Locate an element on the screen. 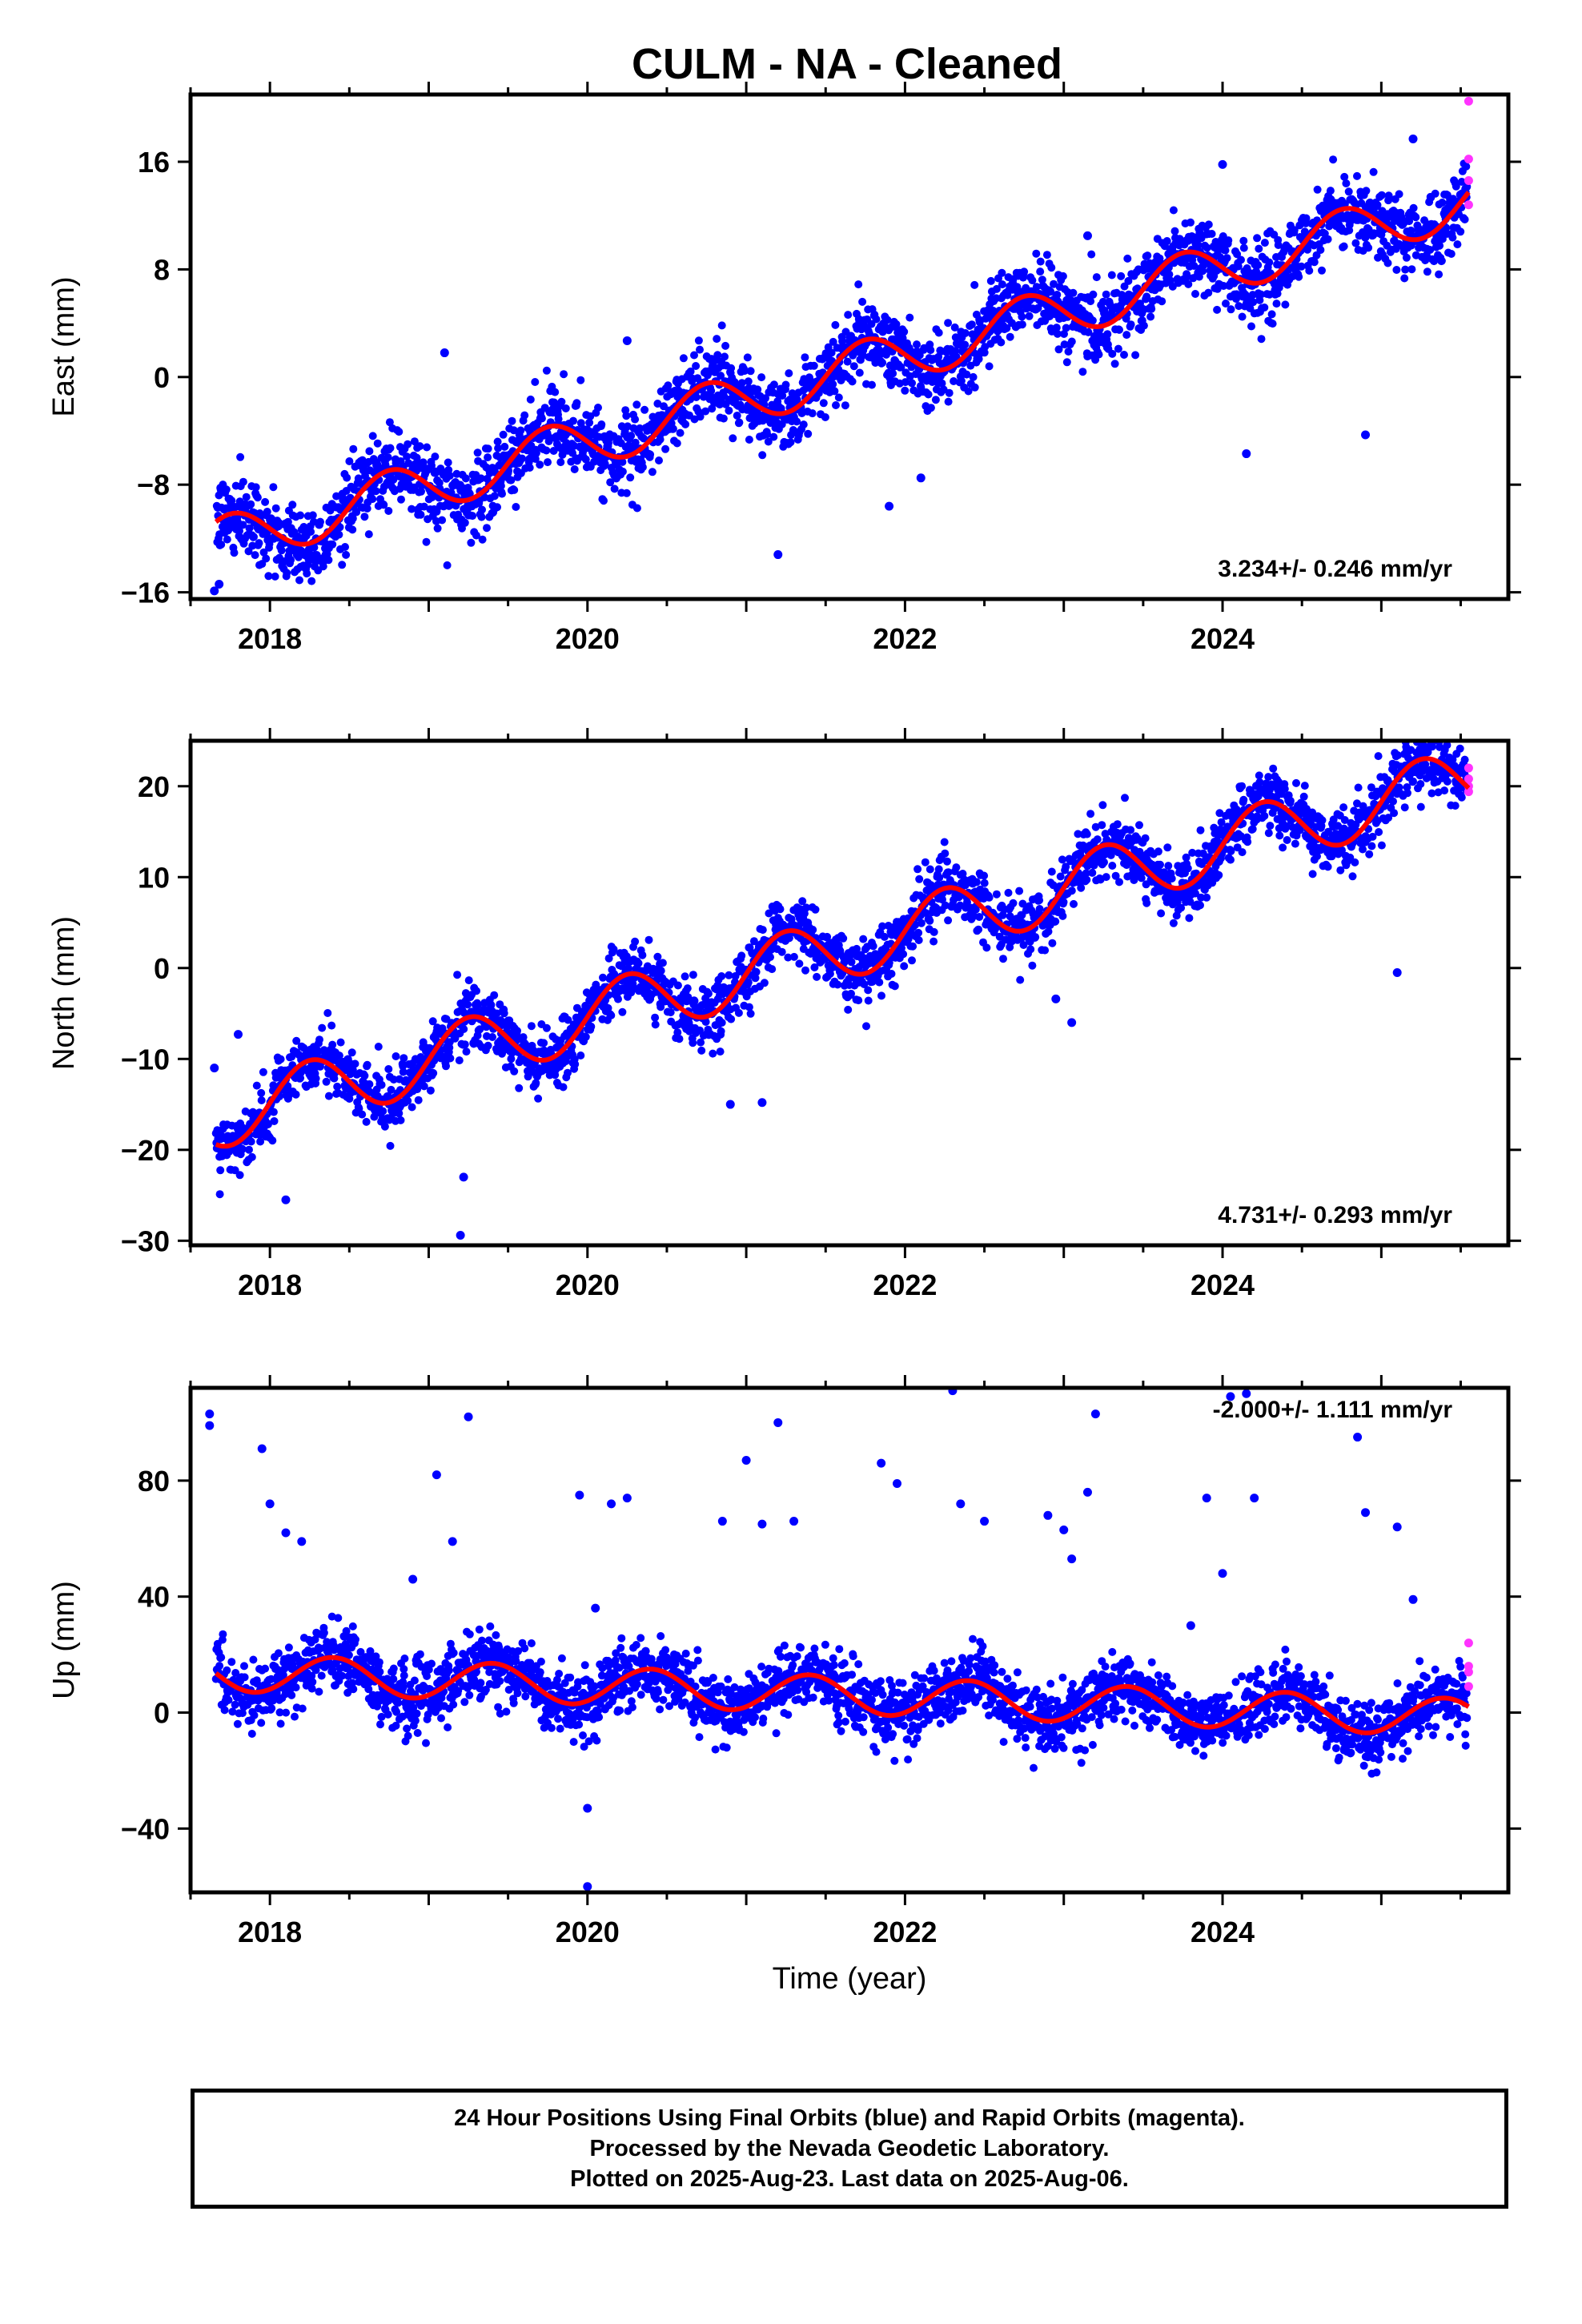  rapid-orbit-point is located at coordinates (1468, 101).